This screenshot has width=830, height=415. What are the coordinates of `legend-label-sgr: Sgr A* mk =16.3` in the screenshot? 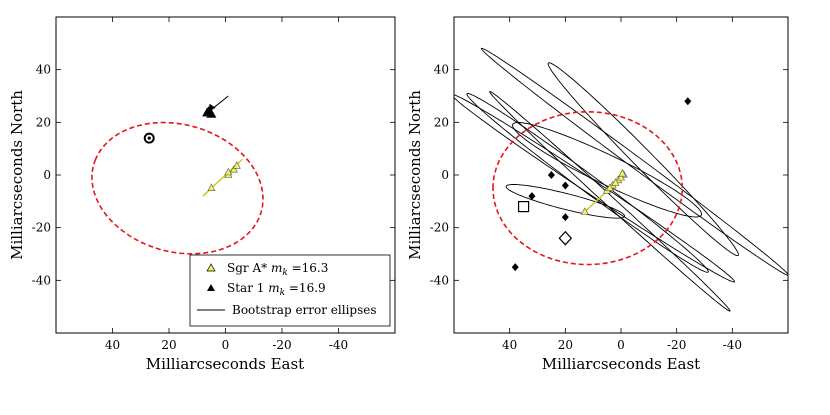 It's located at (277, 269).